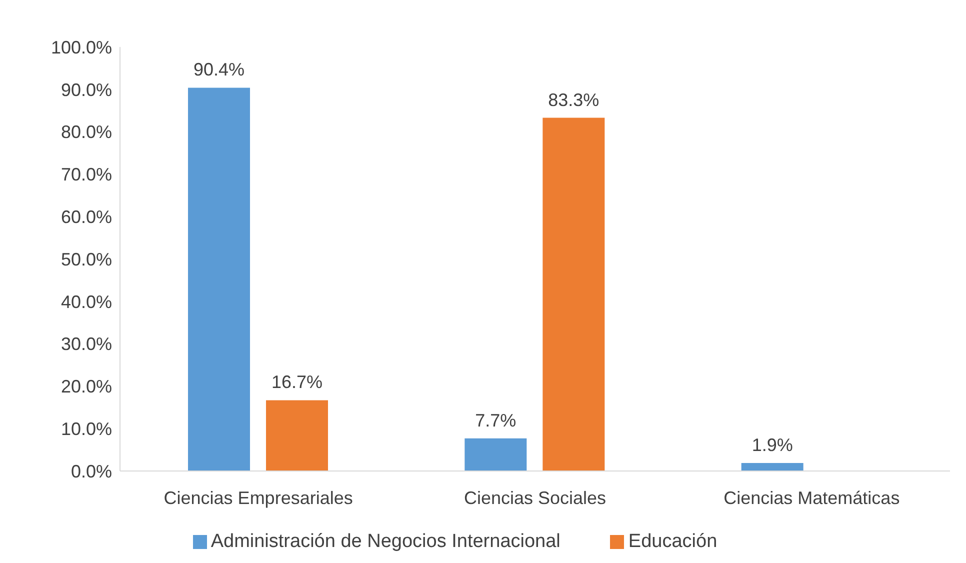 This screenshot has height=563, width=966. I want to click on y-tick-label: 90.0%, so click(86, 90).